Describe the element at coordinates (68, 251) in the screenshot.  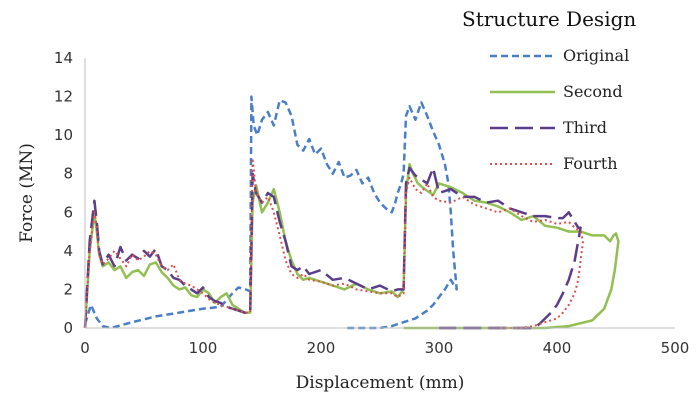
I see `y-tick-label: 4` at that location.